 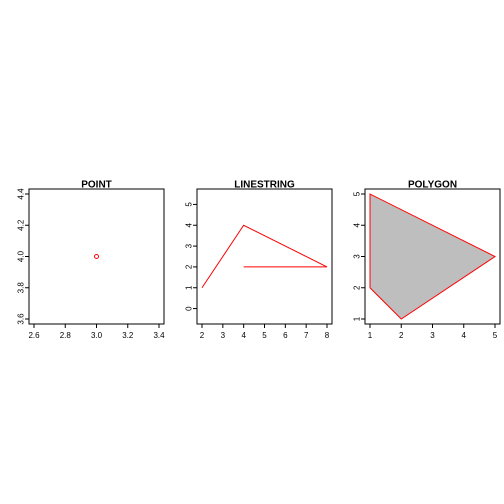 What do you see at coordinates (96, 185) in the screenshot?
I see `panel-title: POINT` at bounding box center [96, 185].